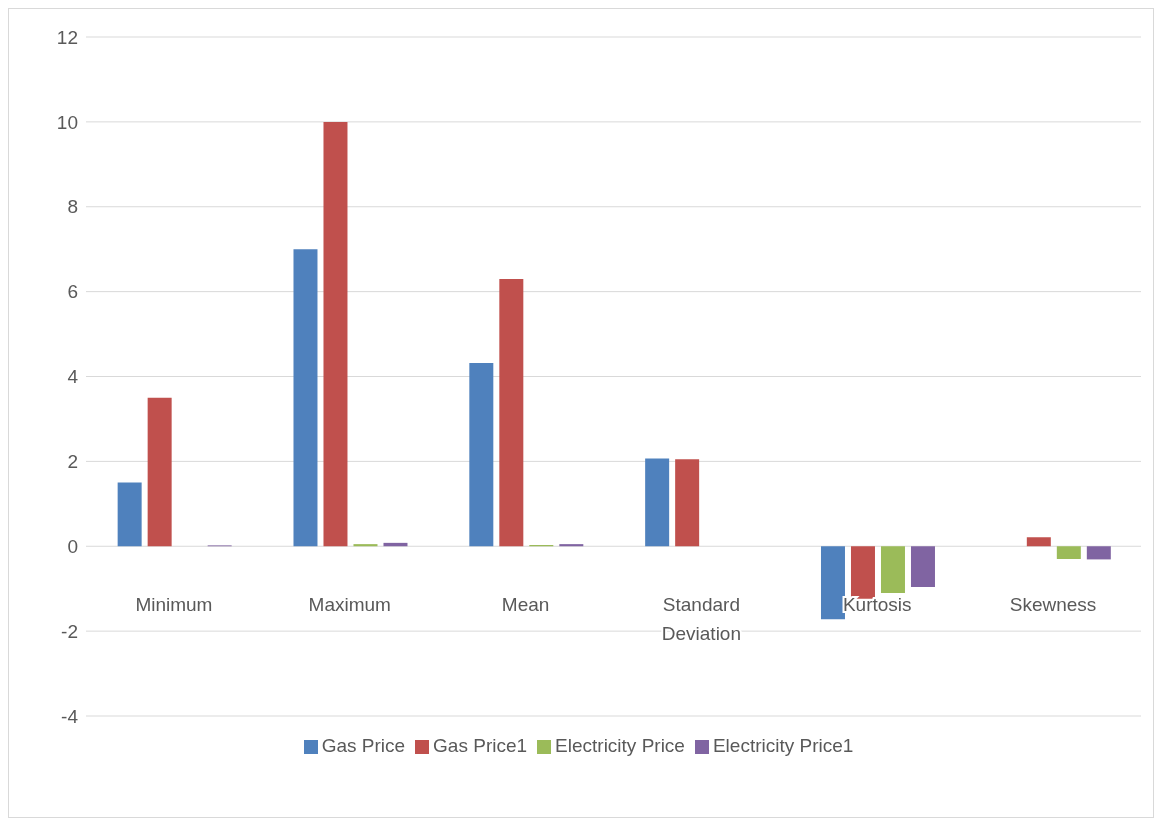 This screenshot has height=818, width=1160. Describe the element at coordinates (480, 745) in the screenshot. I see `legend-label: Gas Price1` at that location.